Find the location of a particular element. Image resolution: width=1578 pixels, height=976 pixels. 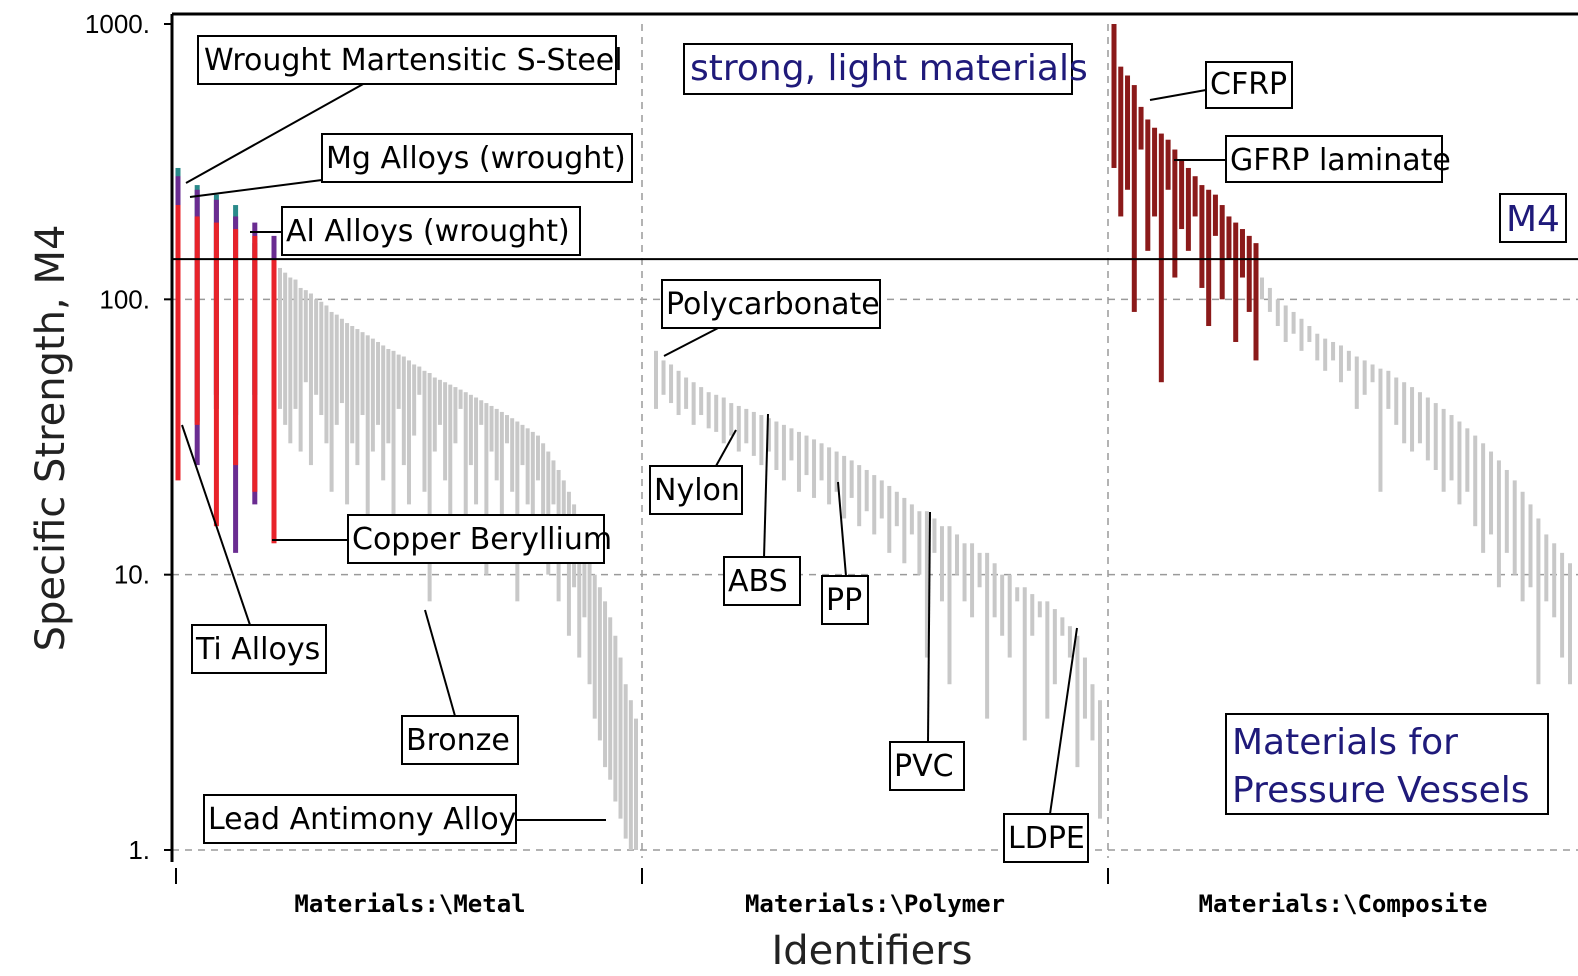

annotation-pp: PP is located at coordinates (845, 553).